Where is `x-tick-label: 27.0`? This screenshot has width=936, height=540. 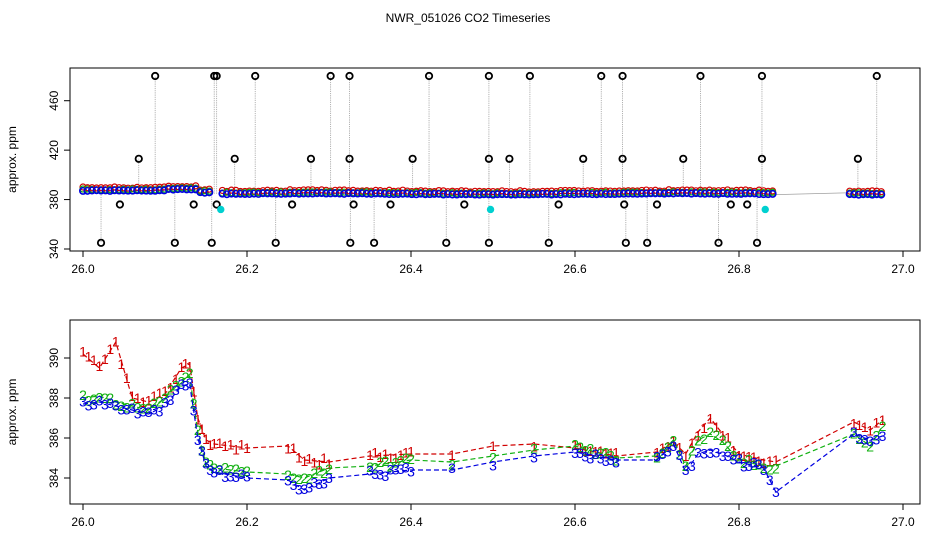 x-tick-label: 27.0 is located at coordinates (903, 269).